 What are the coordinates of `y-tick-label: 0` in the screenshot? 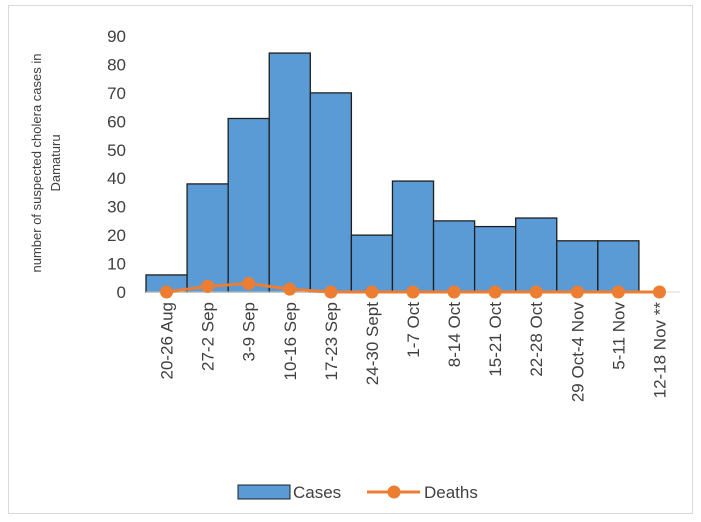 It's located at (121, 292).